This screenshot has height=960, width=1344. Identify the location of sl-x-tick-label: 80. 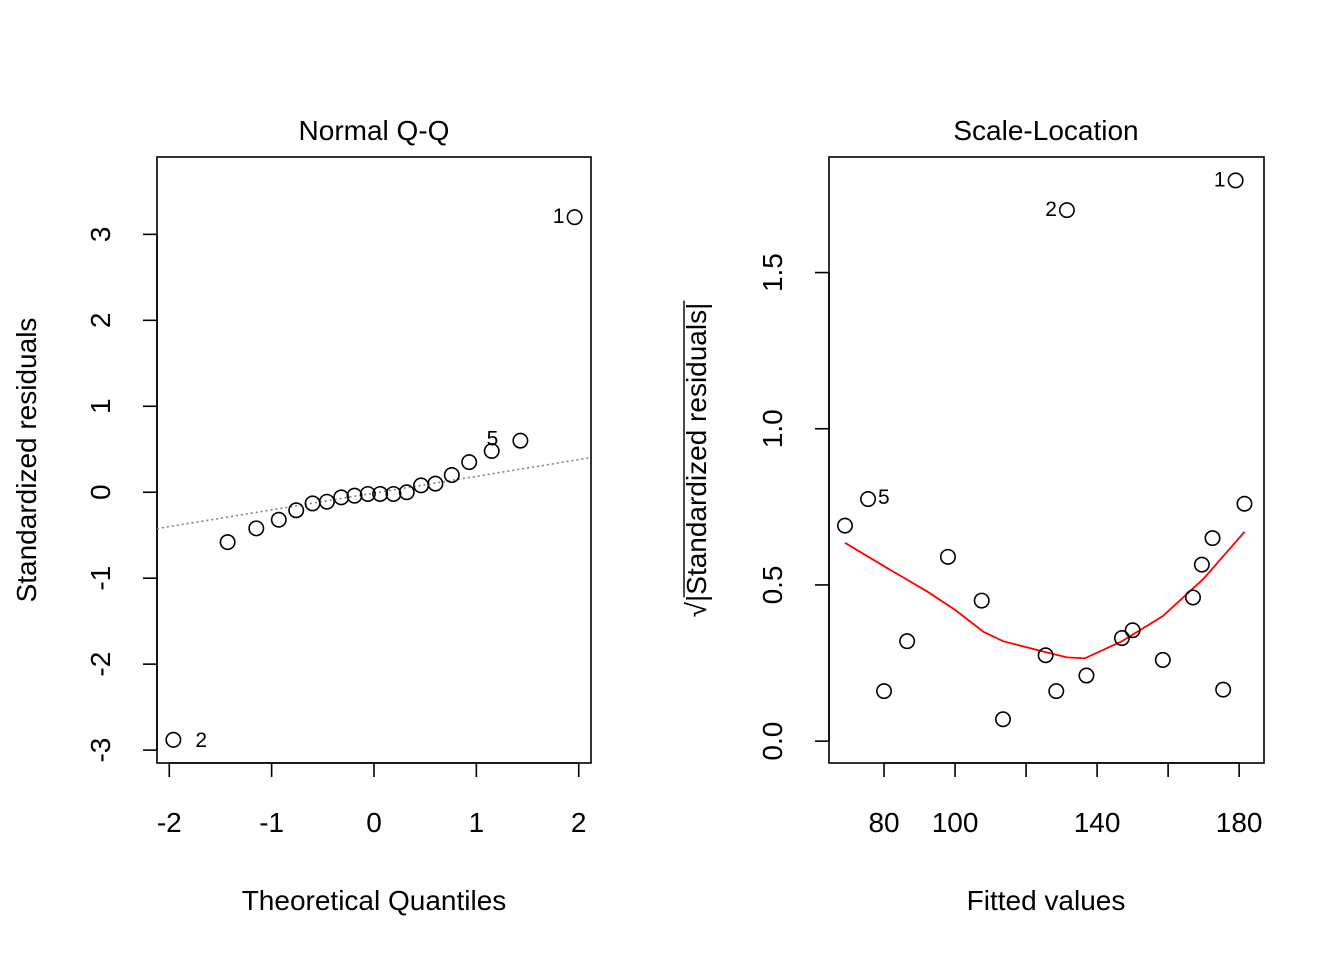
(883, 822).